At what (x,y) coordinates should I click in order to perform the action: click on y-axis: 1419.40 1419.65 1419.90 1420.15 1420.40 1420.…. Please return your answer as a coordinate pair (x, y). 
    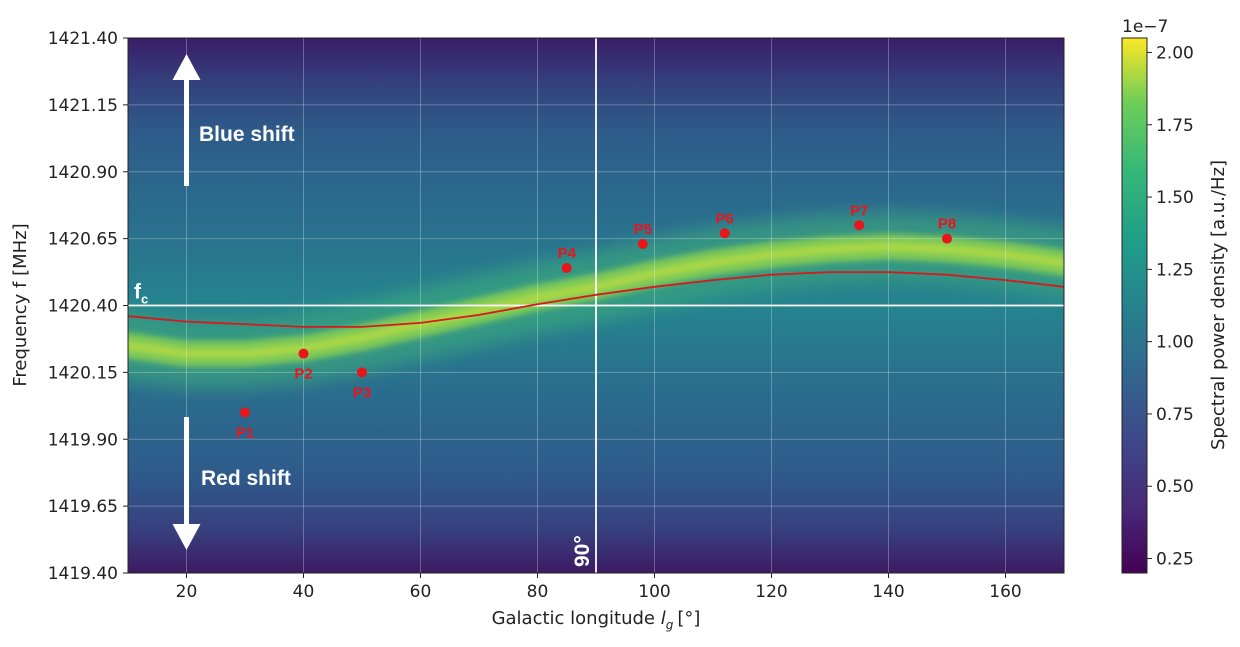
    Looking at the image, I should click on (88, 306).